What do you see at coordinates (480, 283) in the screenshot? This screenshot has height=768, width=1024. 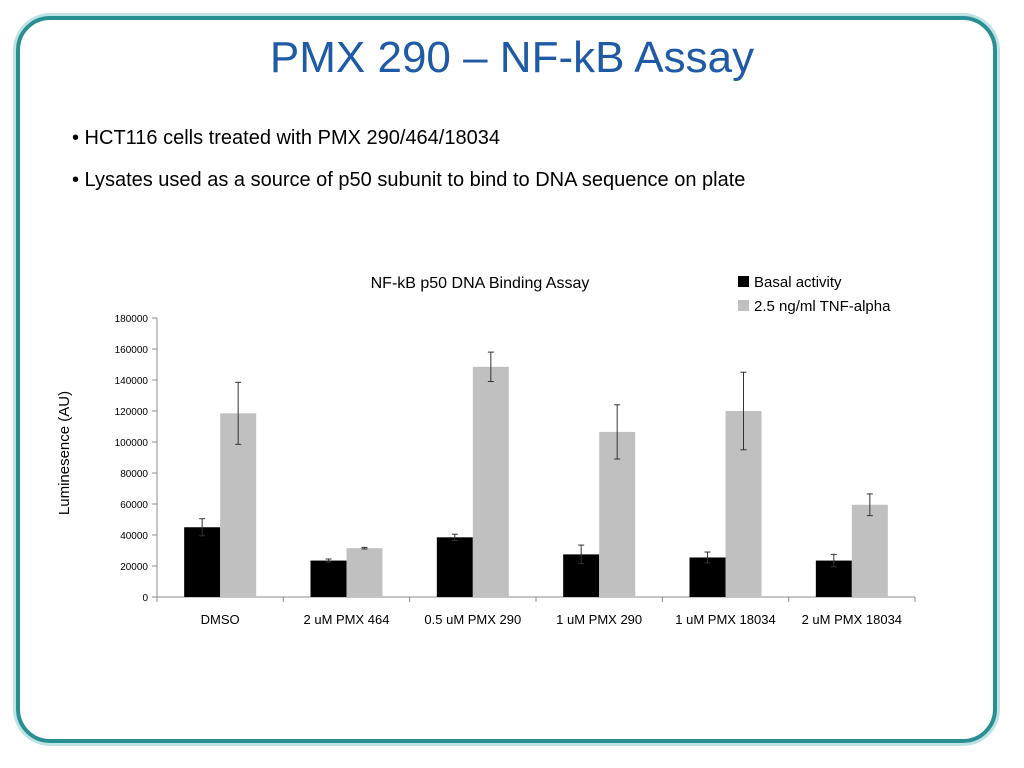 I see `chart-title: NF-kB p50 DNA Binding Assay` at bounding box center [480, 283].